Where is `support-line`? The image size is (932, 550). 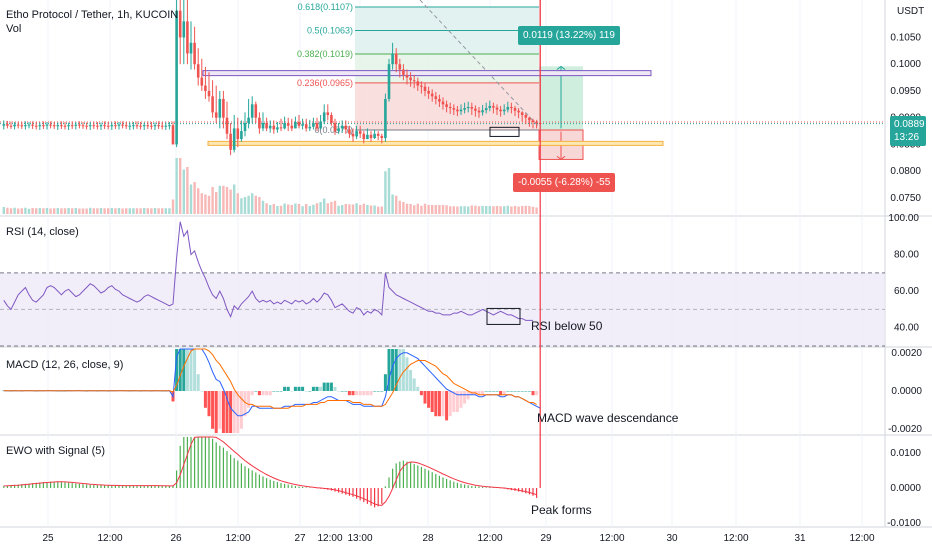 support-line is located at coordinates (435, 143).